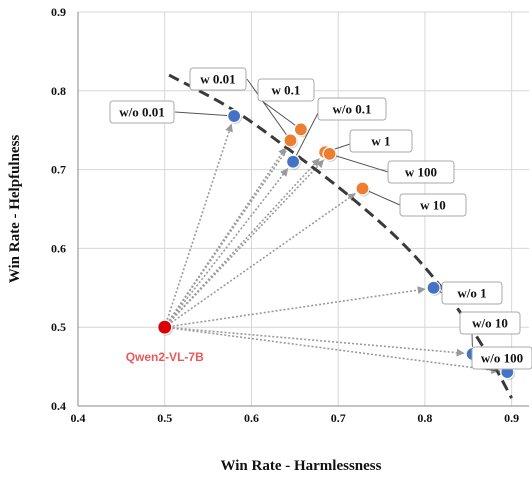  Describe the element at coordinates (251, 418) in the screenshot. I see `x-tick-label: 0.6` at that location.